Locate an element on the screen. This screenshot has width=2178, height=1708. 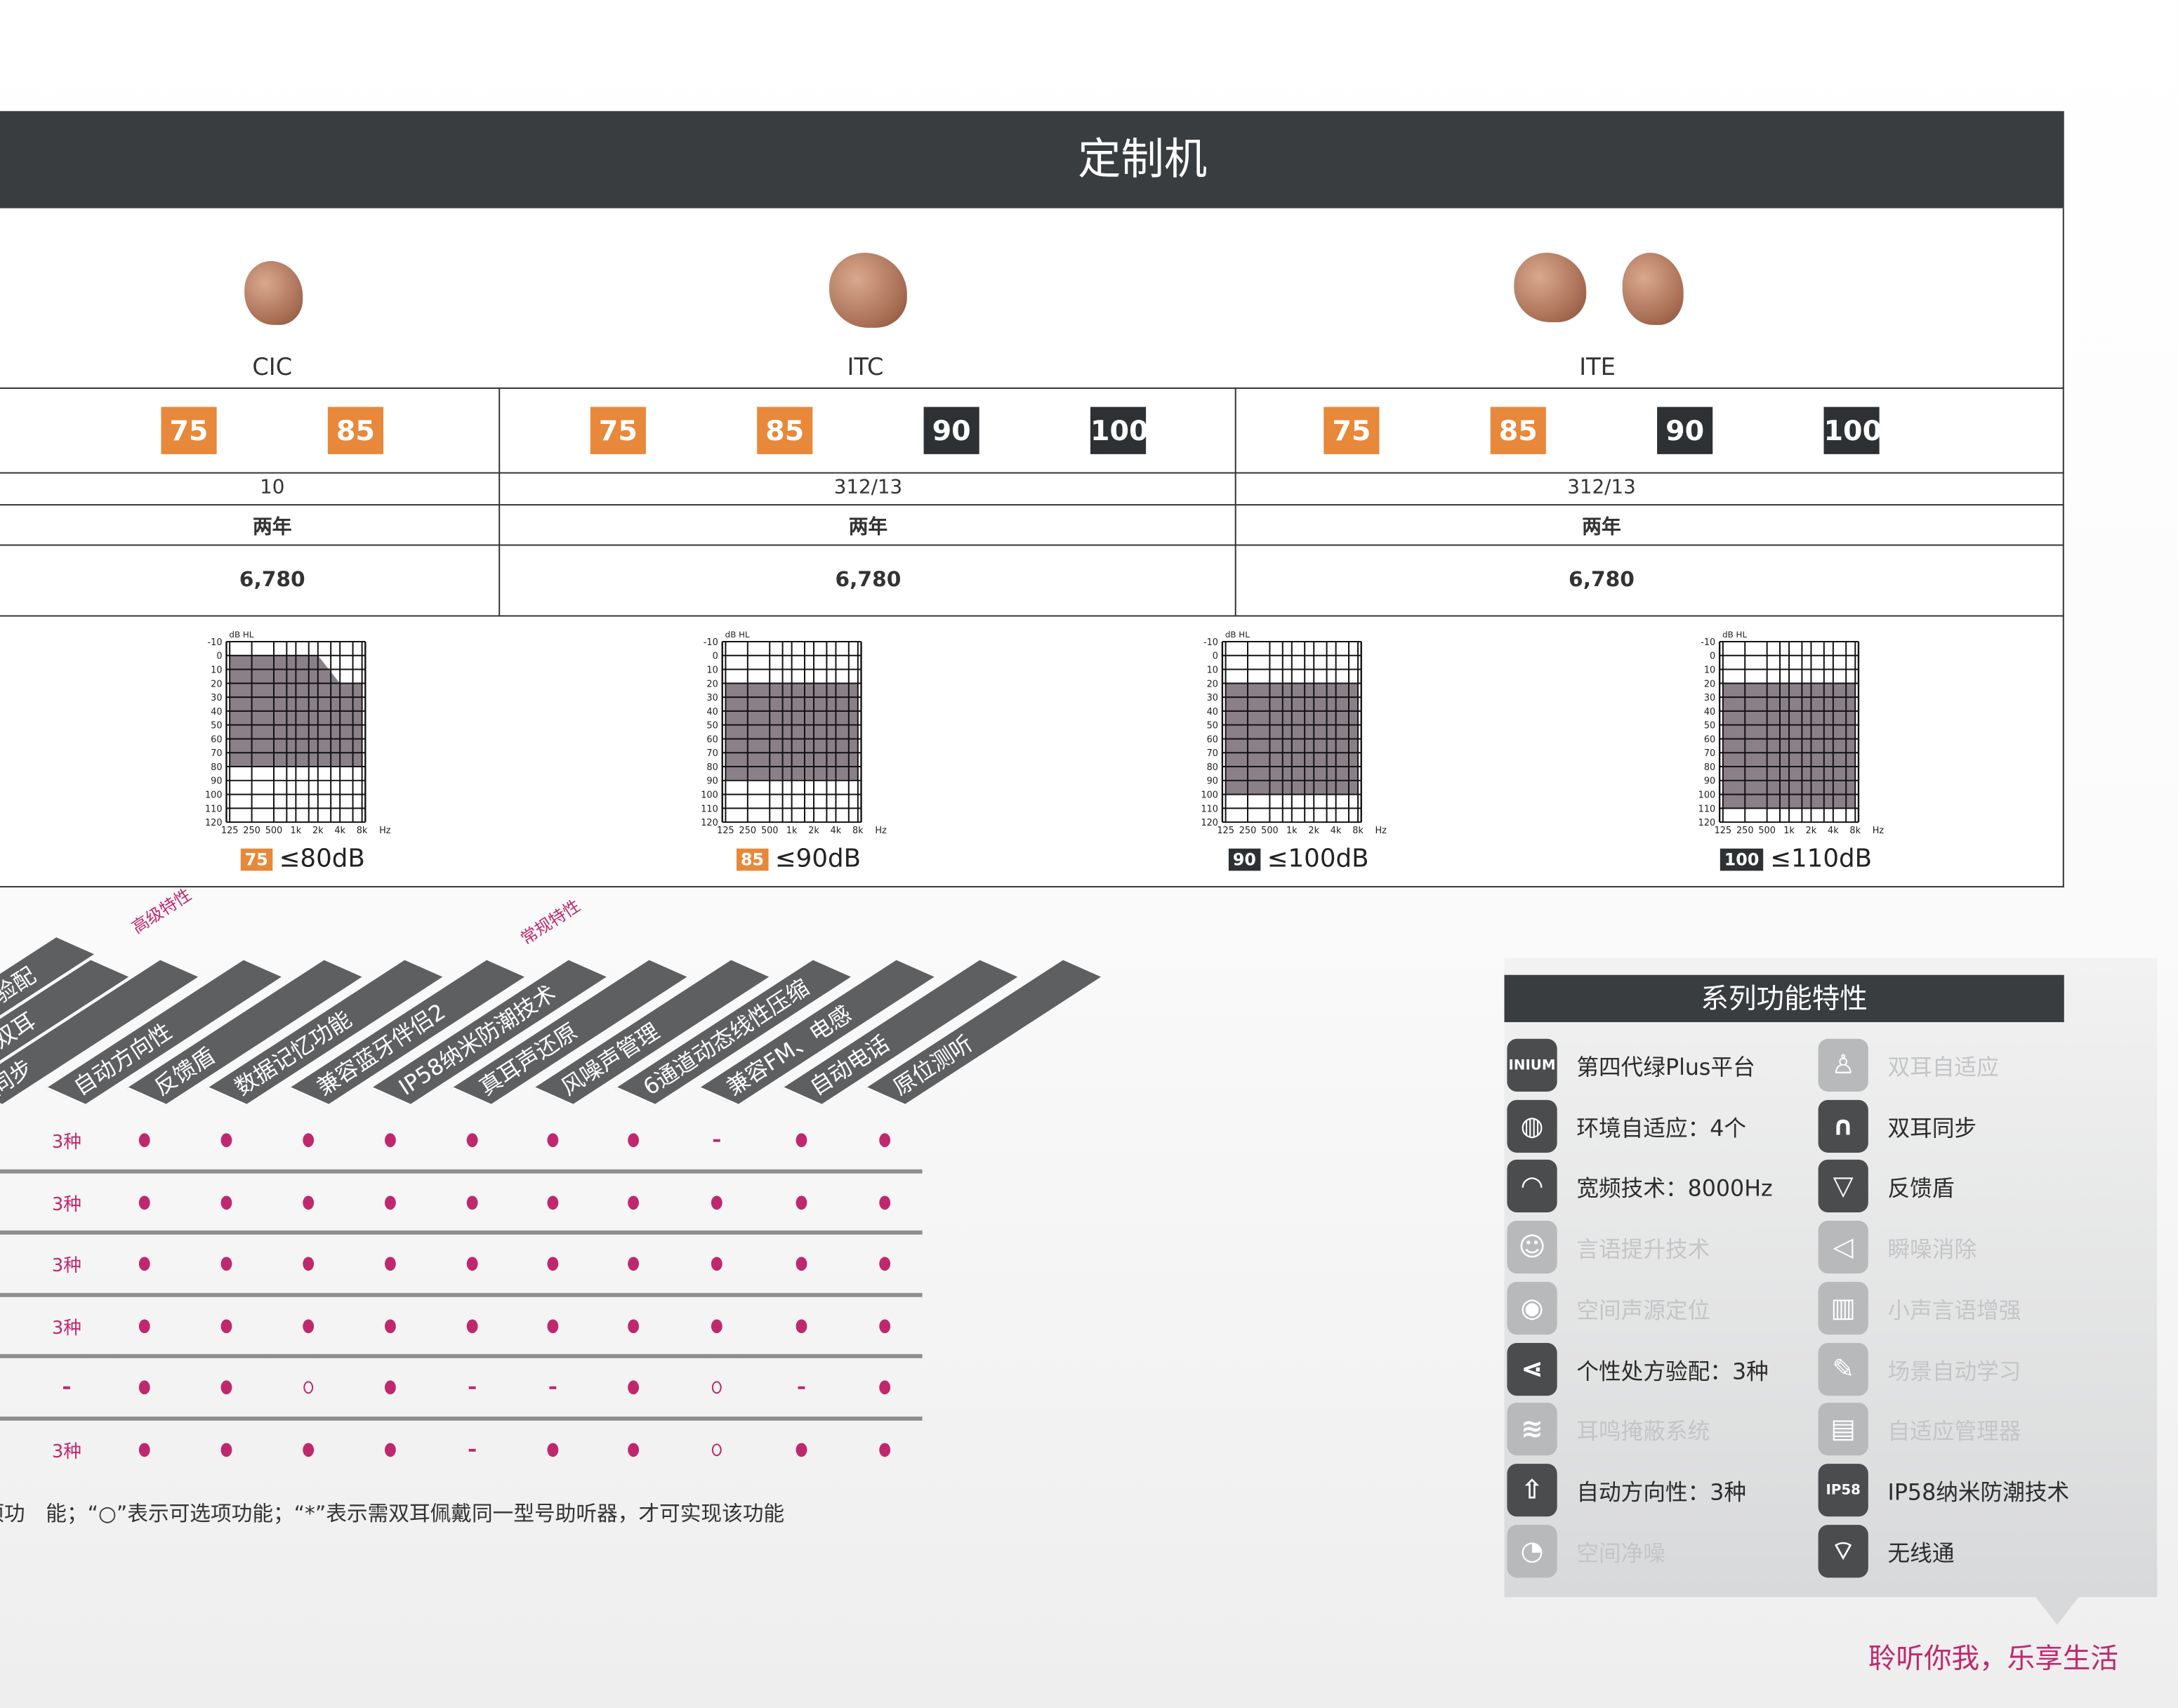
y-tick-label: 60 is located at coordinates (1710, 740).